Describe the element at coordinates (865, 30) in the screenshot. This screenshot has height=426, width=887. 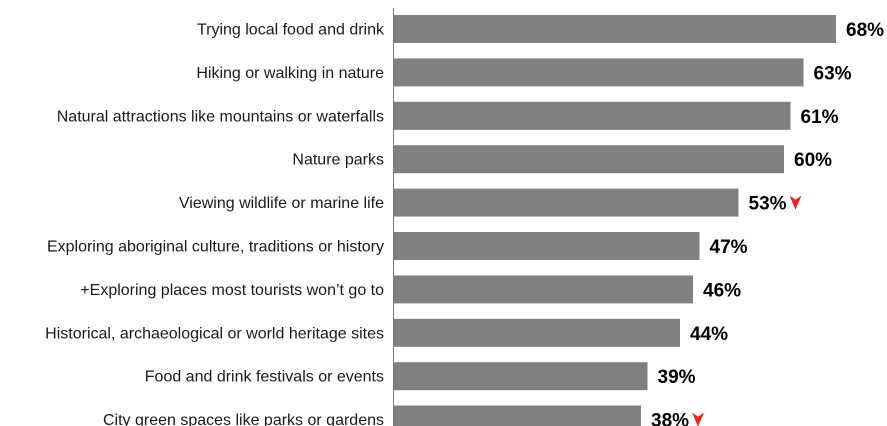
I see `value-label: 68%` at that location.